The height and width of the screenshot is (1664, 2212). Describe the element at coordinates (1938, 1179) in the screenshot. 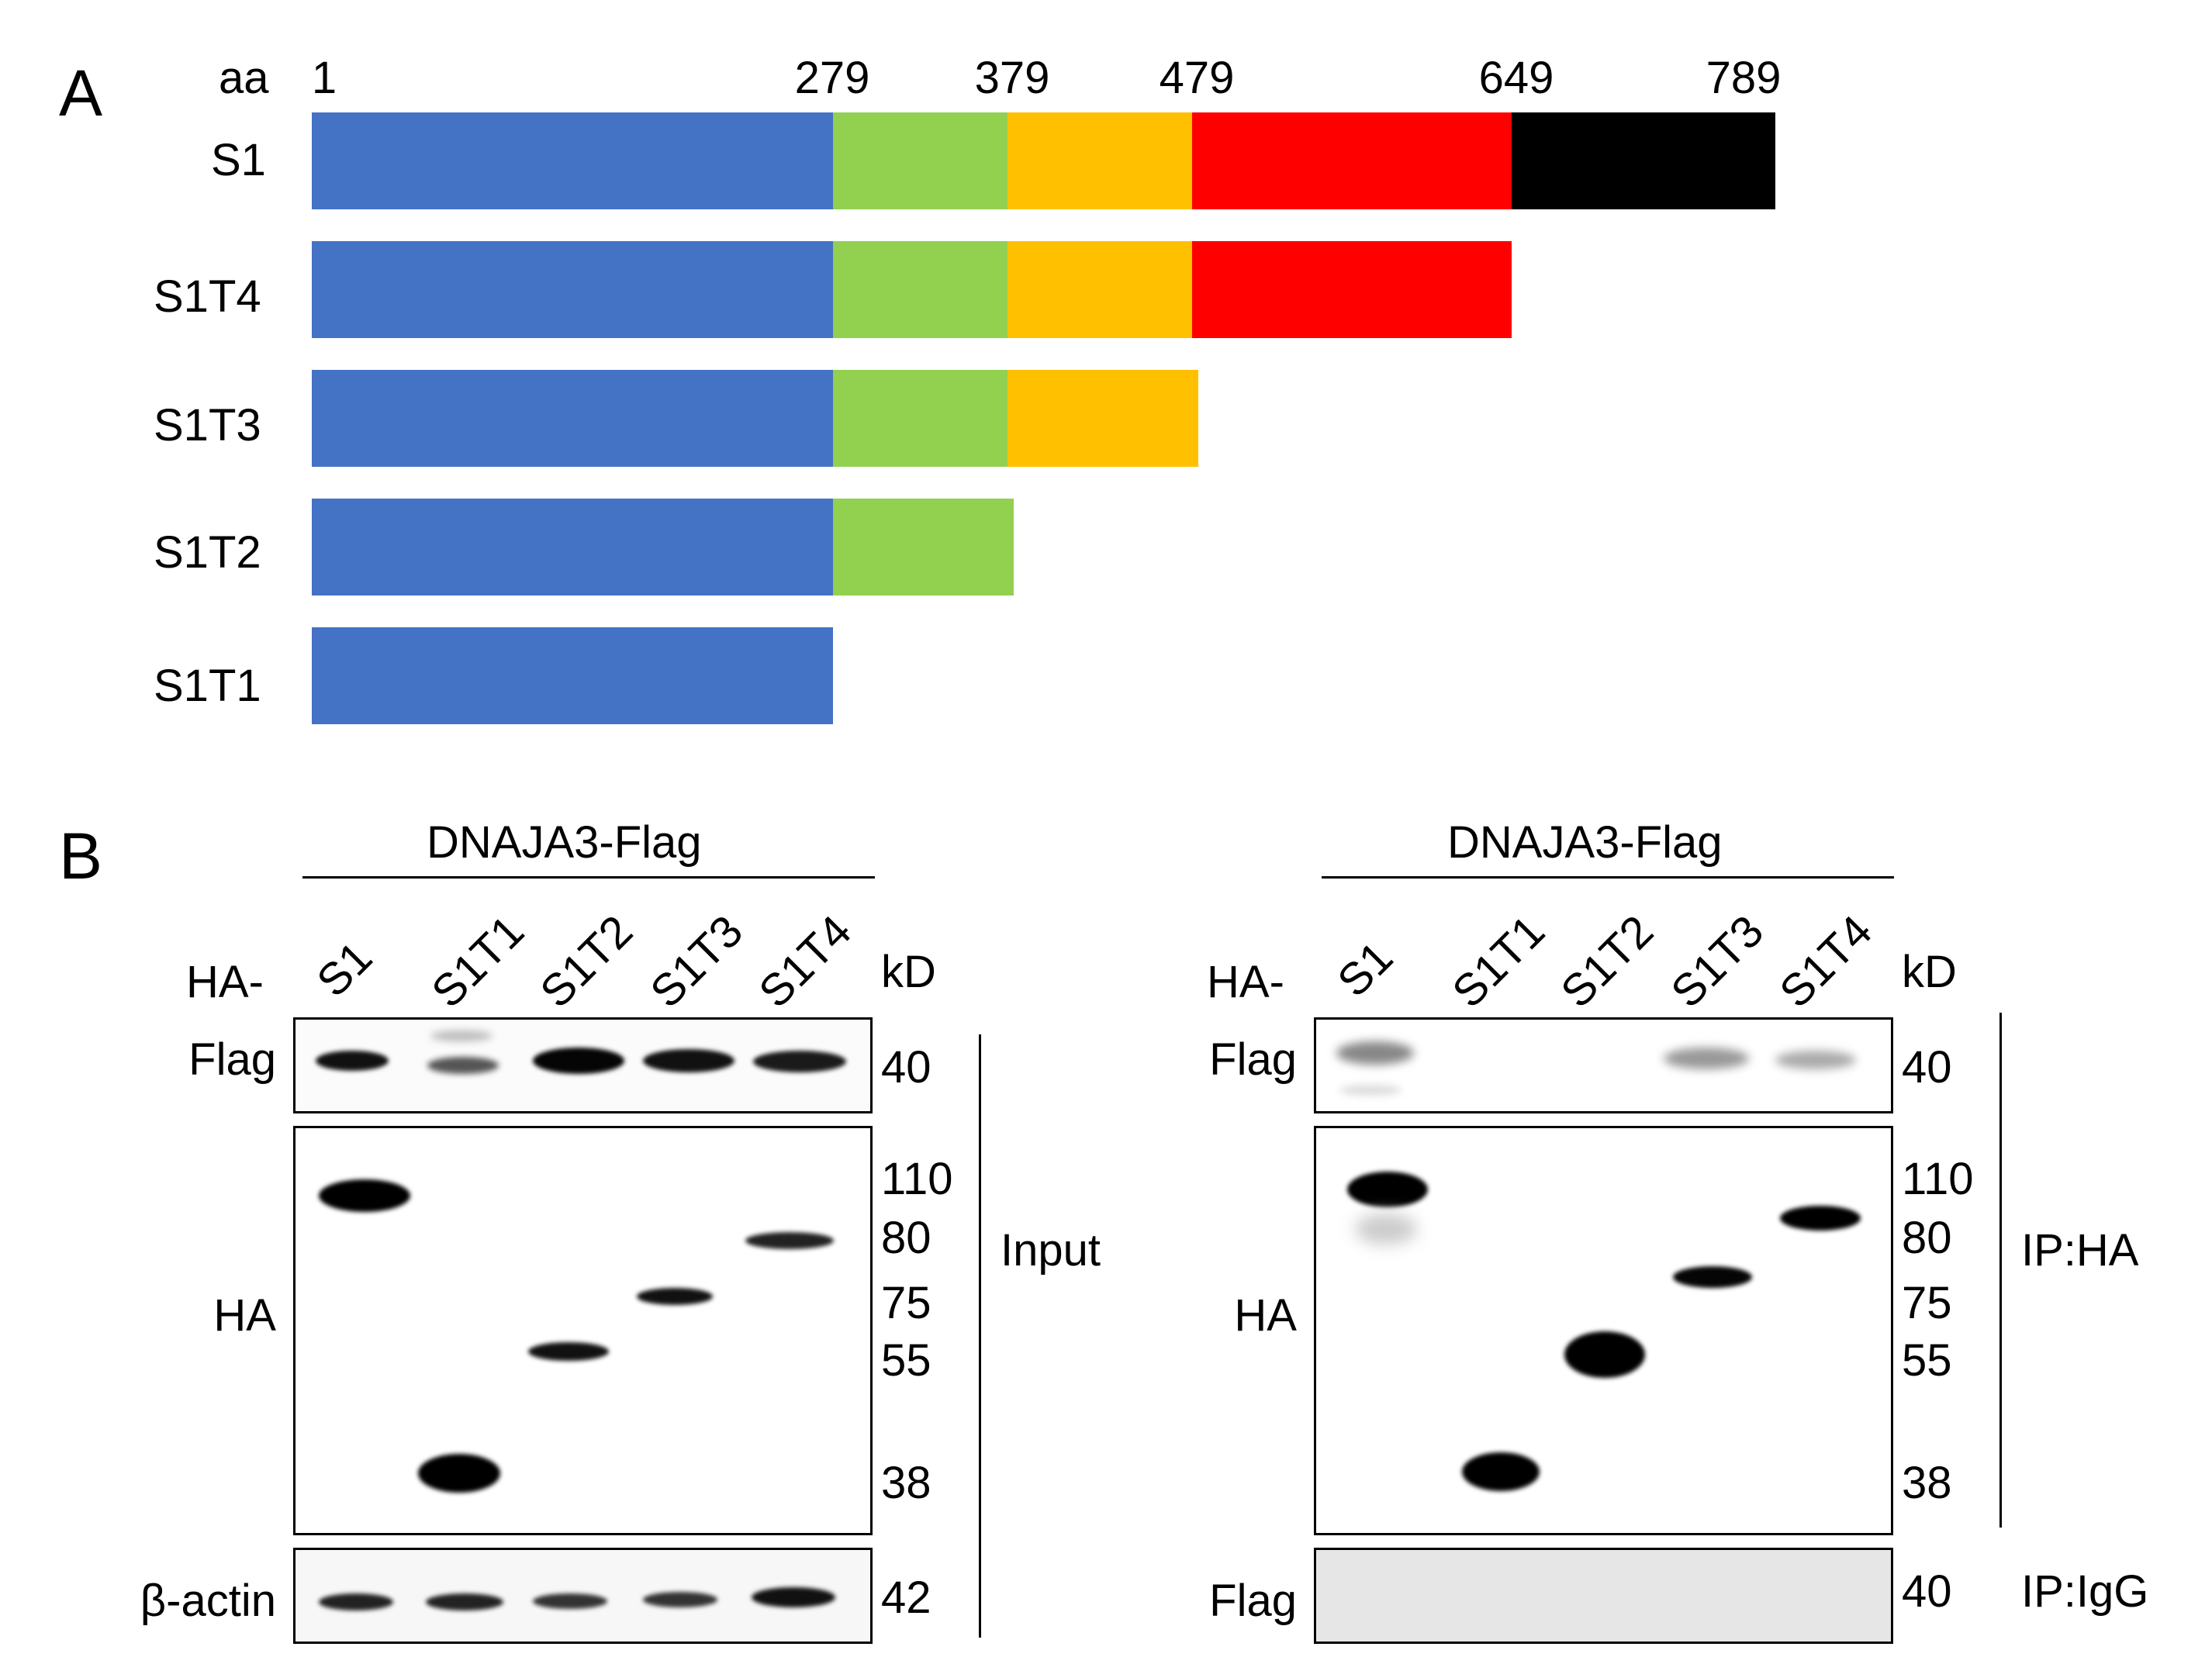

I see `mw-ha-right-110: 110` at that location.